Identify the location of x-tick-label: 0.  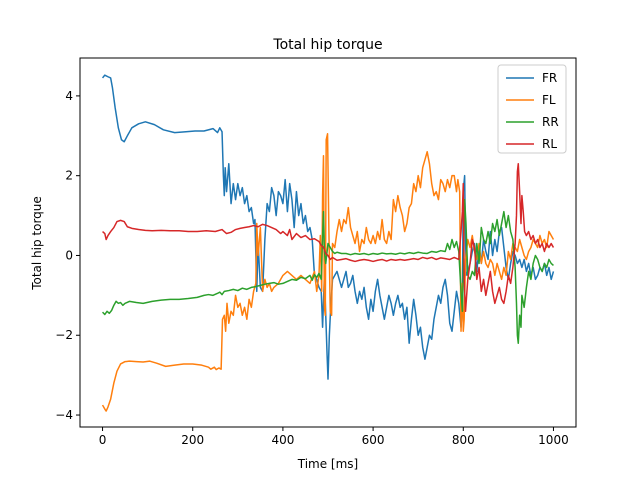
(103, 440).